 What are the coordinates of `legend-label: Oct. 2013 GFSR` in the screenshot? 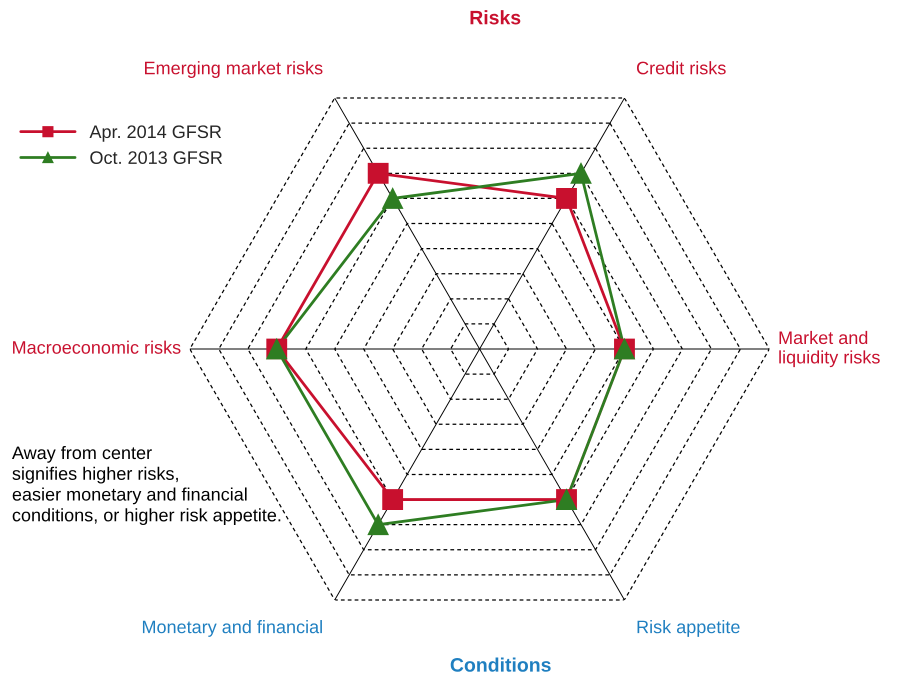 It's located at (156, 157).